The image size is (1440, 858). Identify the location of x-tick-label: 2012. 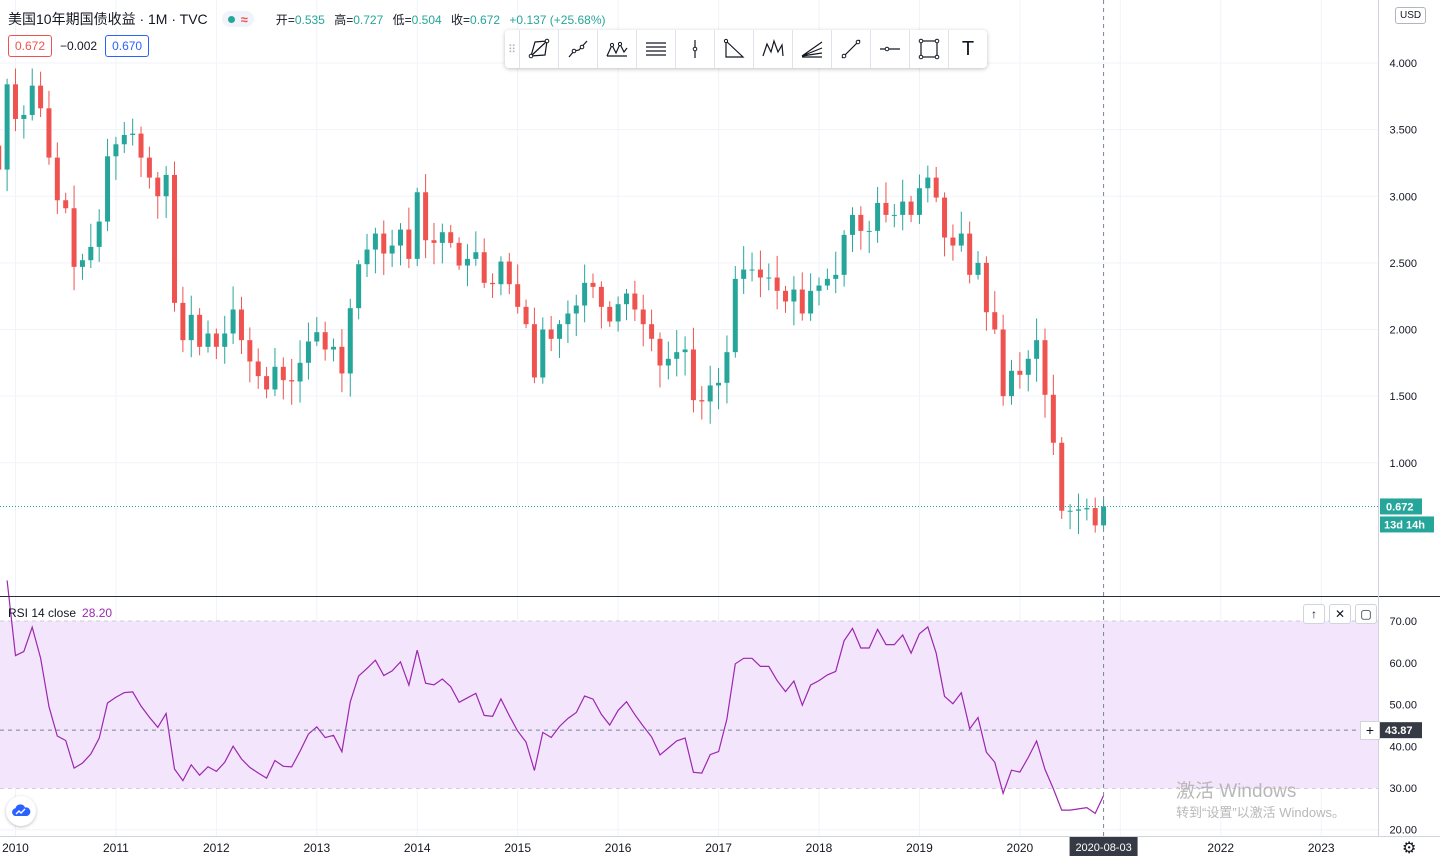
(216, 848).